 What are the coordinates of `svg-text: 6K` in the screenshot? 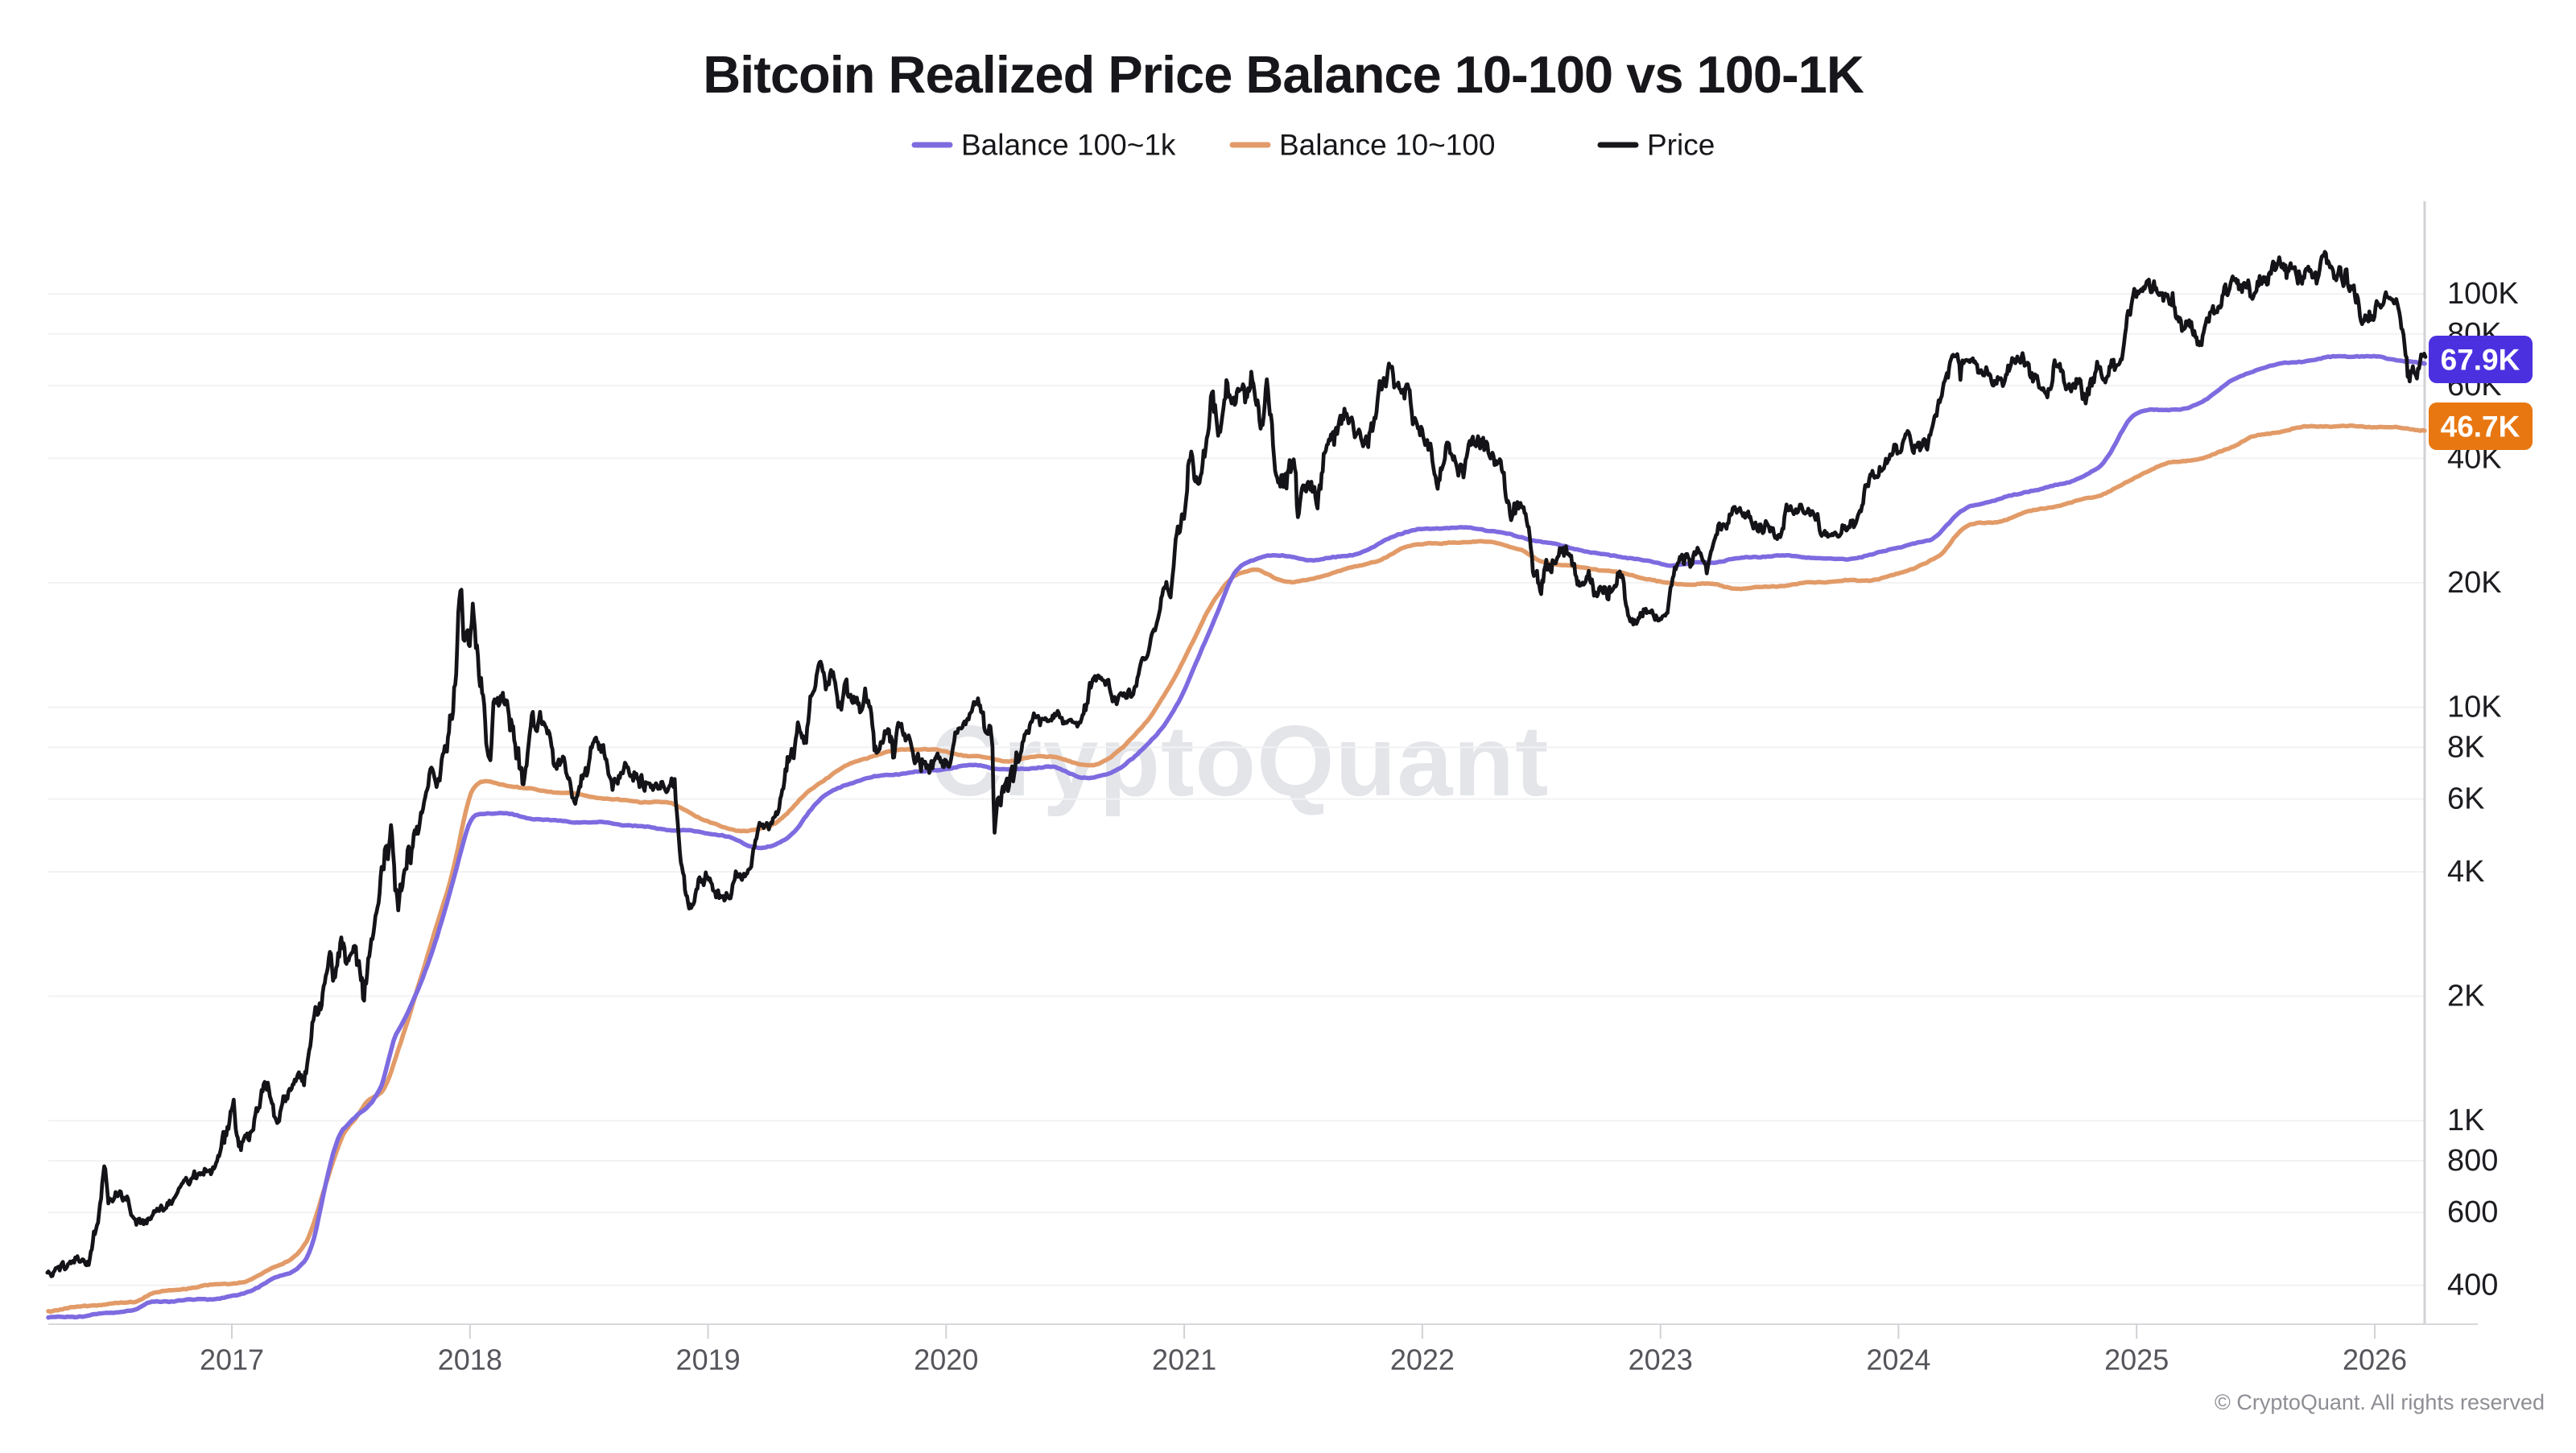 It's located at (2465, 799).